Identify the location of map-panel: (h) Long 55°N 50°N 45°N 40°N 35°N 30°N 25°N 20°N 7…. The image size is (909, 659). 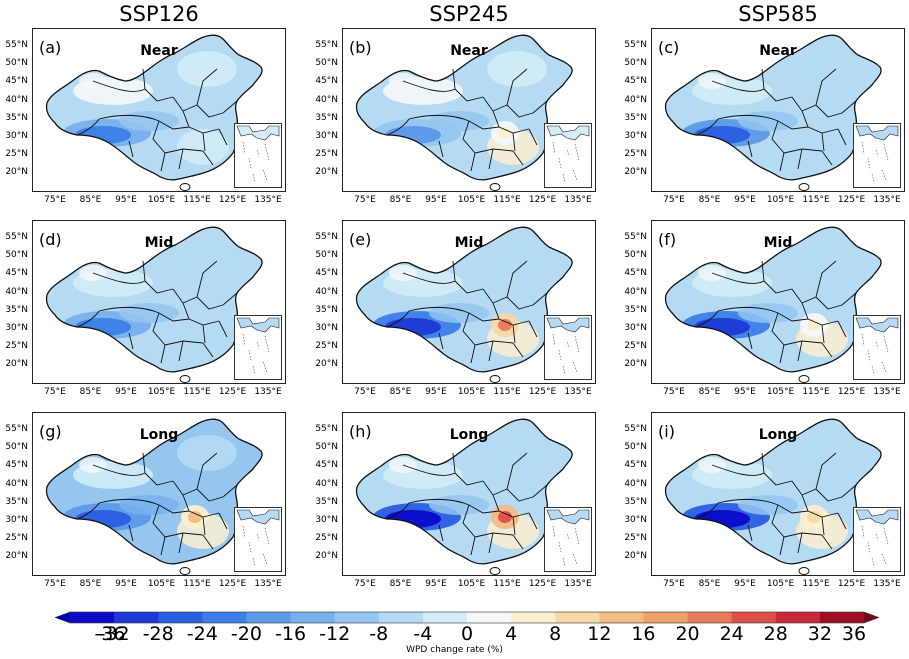
(455, 500).